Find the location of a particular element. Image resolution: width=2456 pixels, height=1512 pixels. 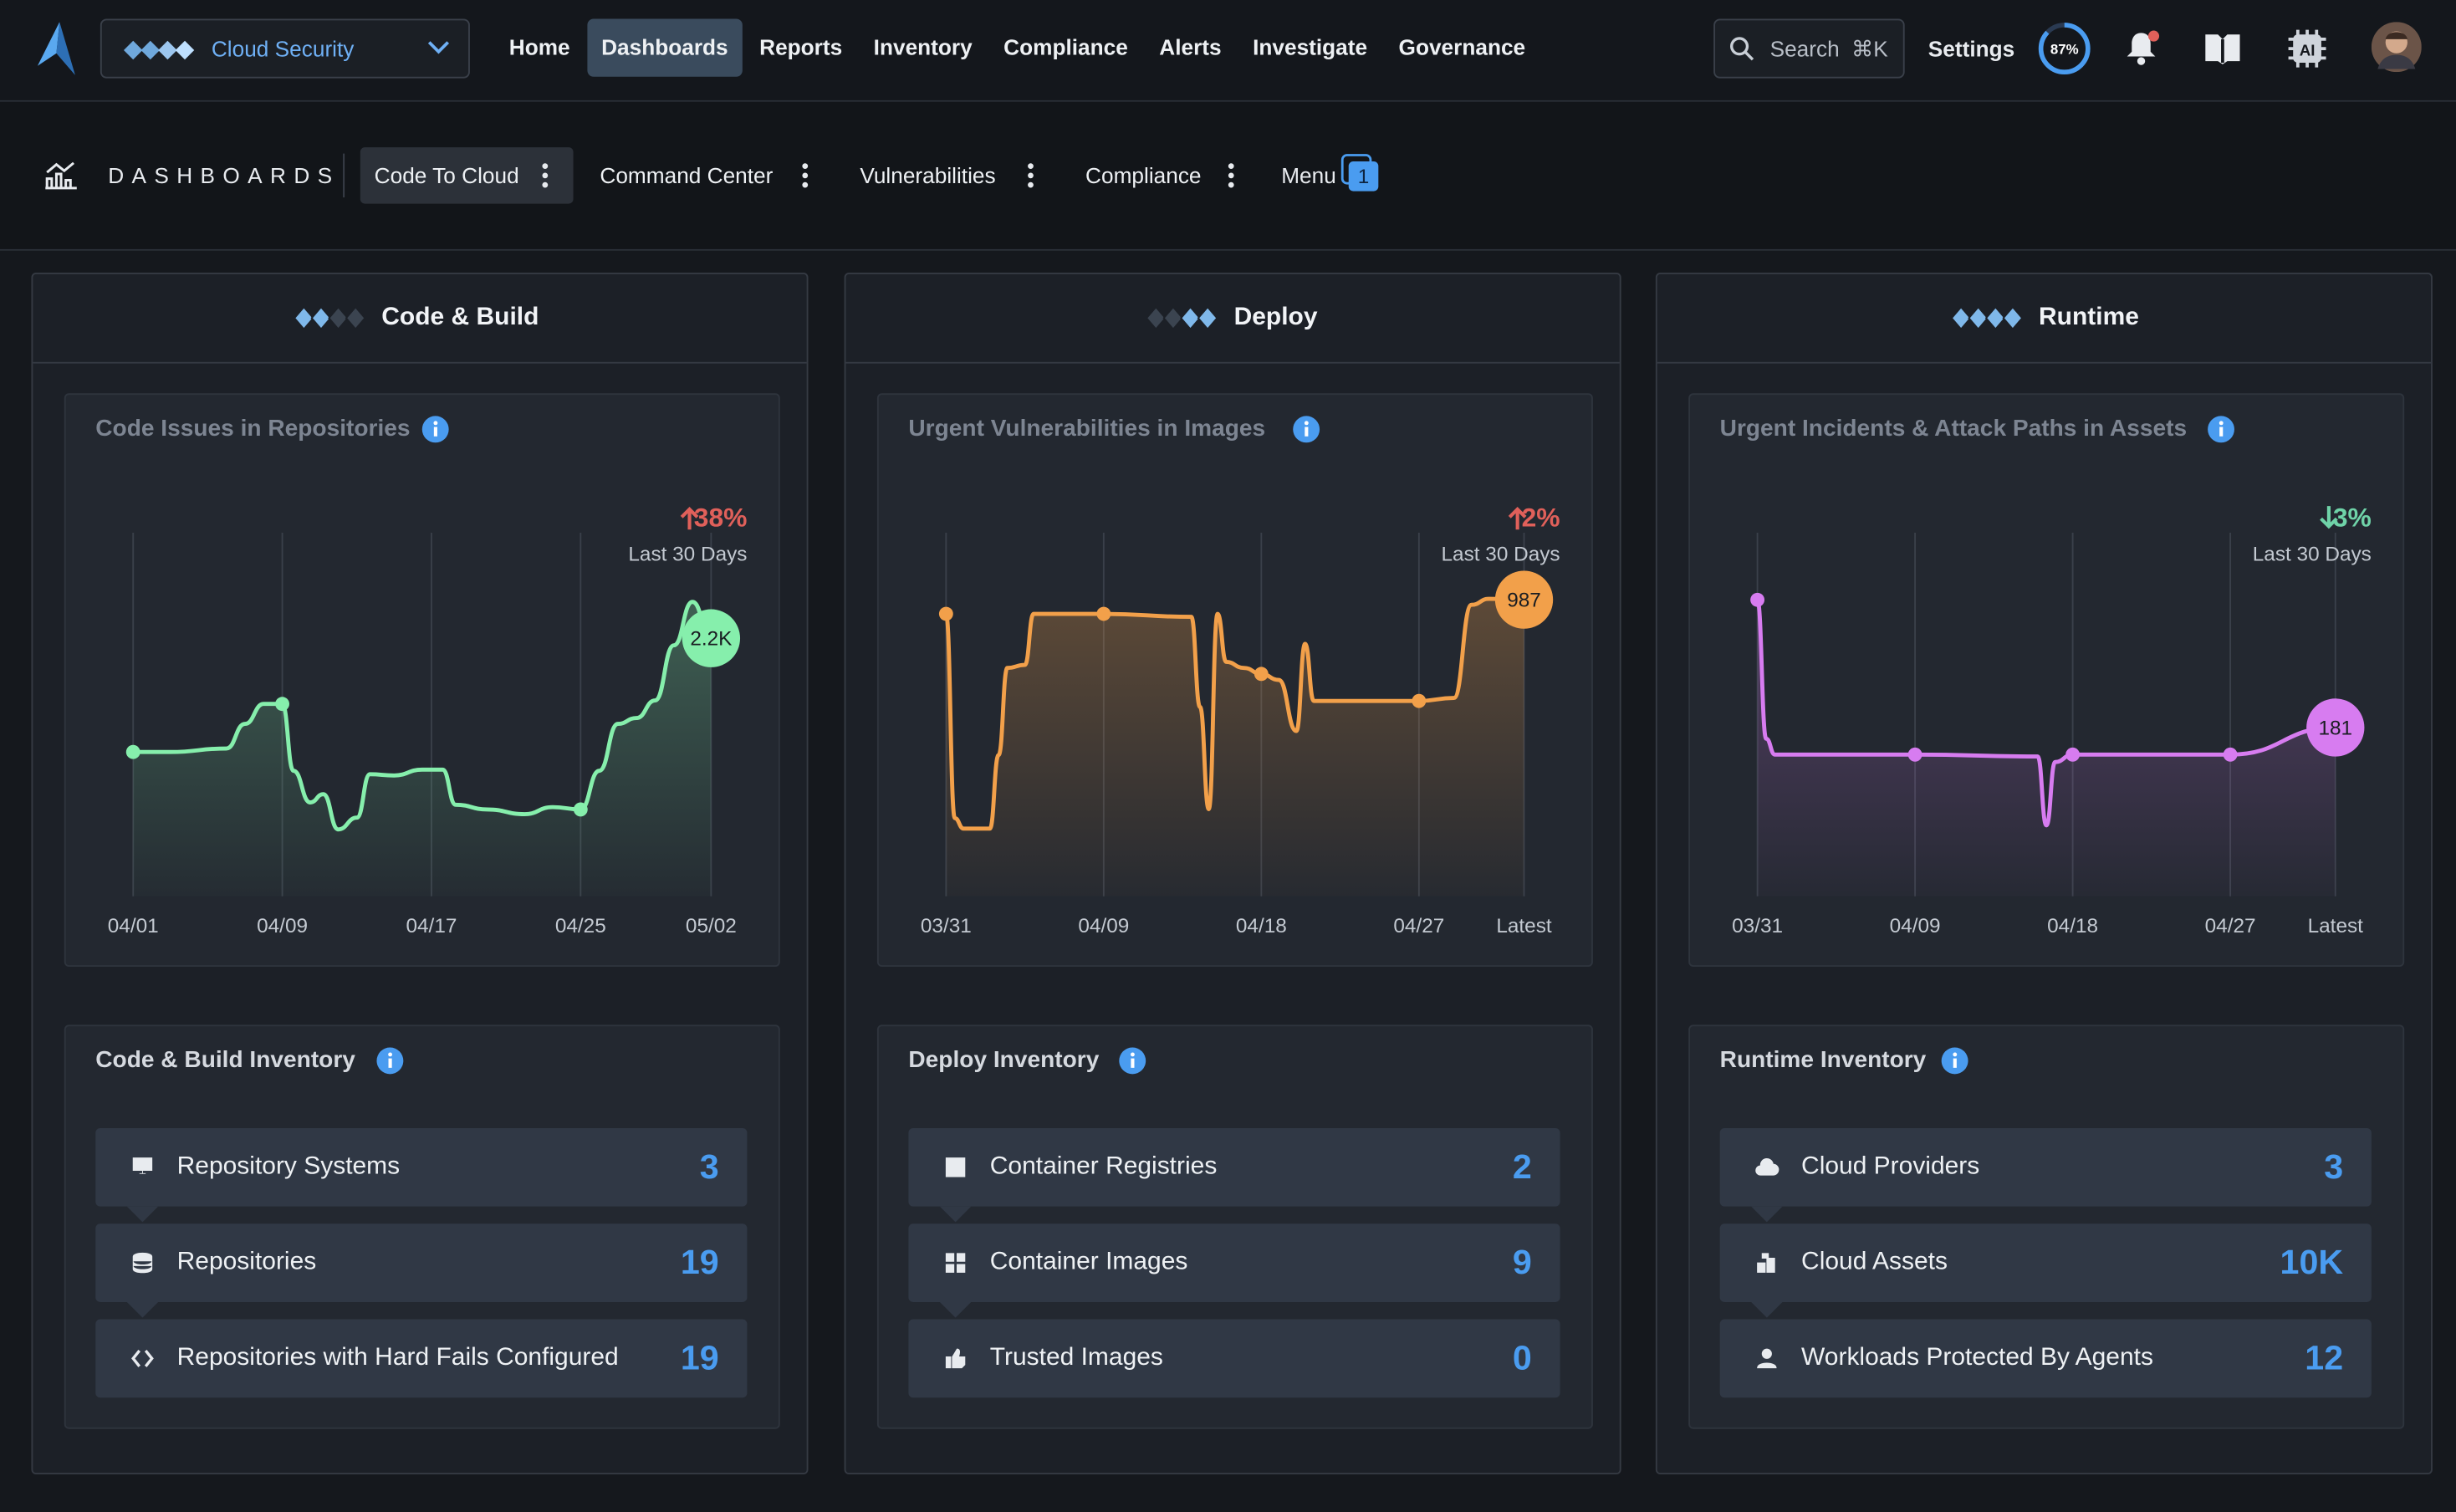

tab: Compliance is located at coordinates (1143, 175).